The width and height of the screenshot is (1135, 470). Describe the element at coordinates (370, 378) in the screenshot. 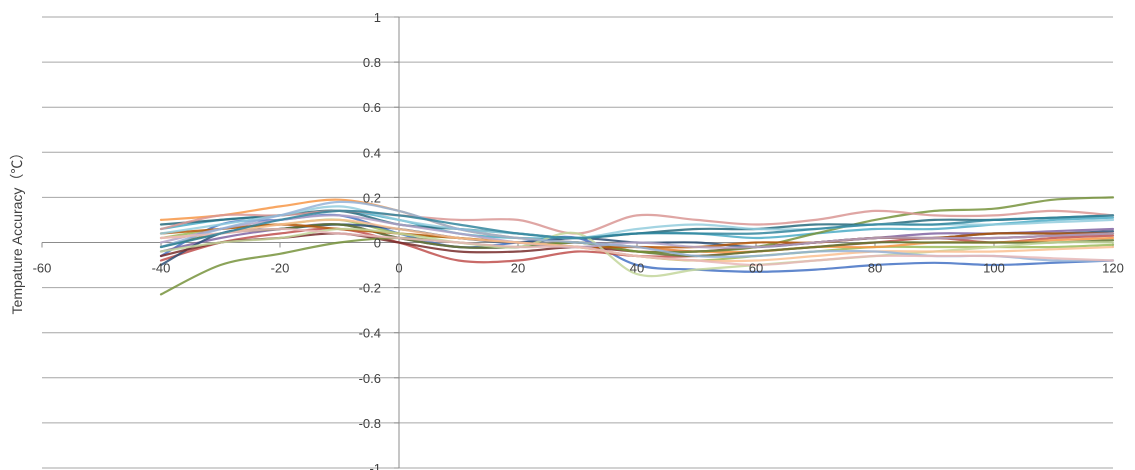

I see `y-tick-label: -0.6` at that location.